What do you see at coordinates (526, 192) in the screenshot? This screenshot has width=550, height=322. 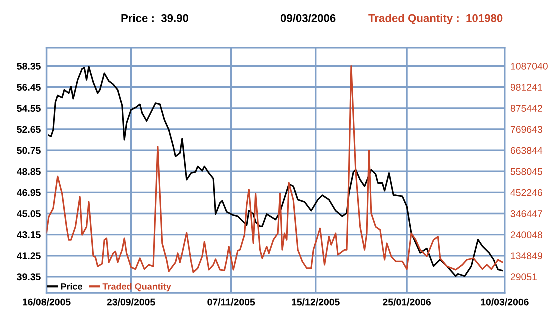 I see `y2-tick-label: 452246` at bounding box center [526, 192].